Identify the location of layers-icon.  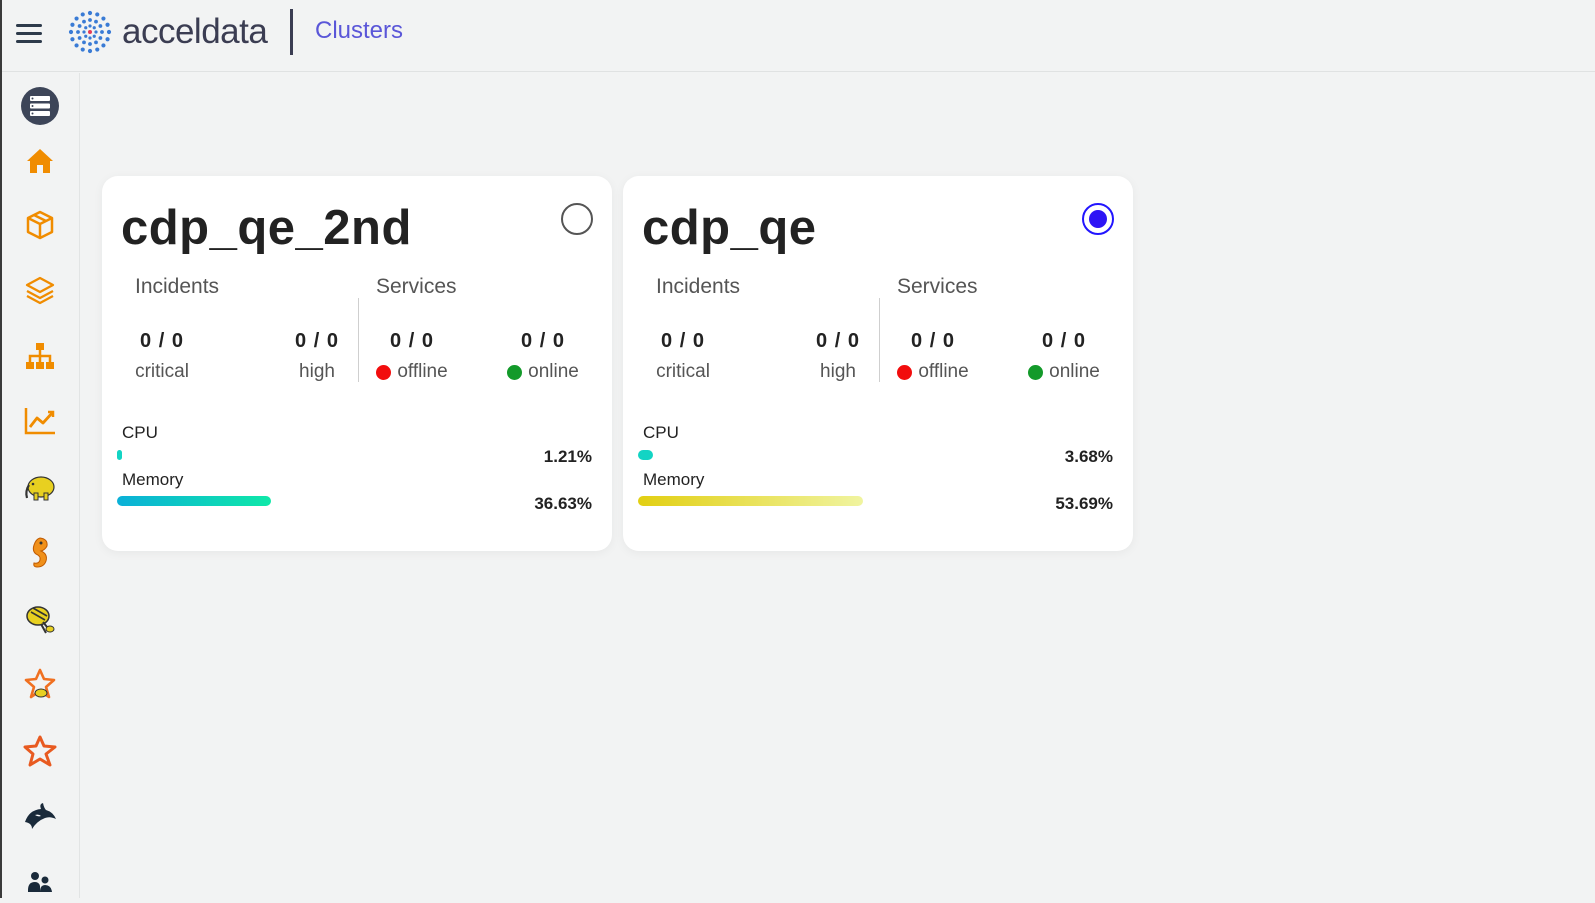
(40, 290).